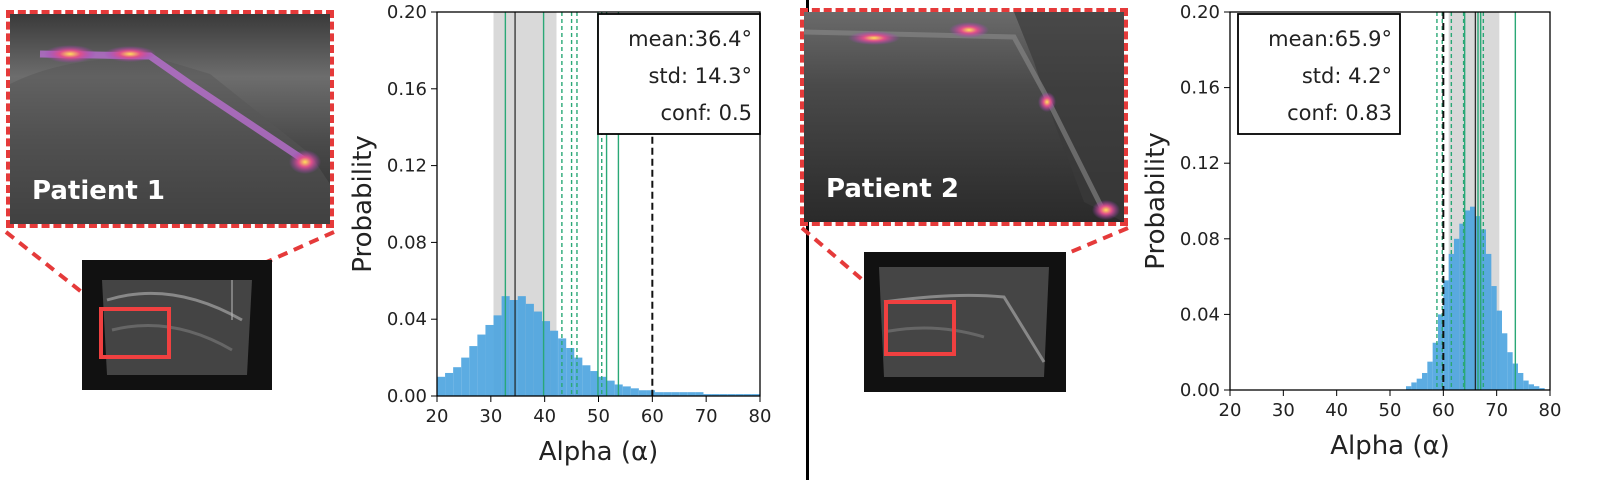 This screenshot has width=1613, height=480. What do you see at coordinates (700, 76) in the screenshot?
I see `stats-std: std: 14.3°` at bounding box center [700, 76].